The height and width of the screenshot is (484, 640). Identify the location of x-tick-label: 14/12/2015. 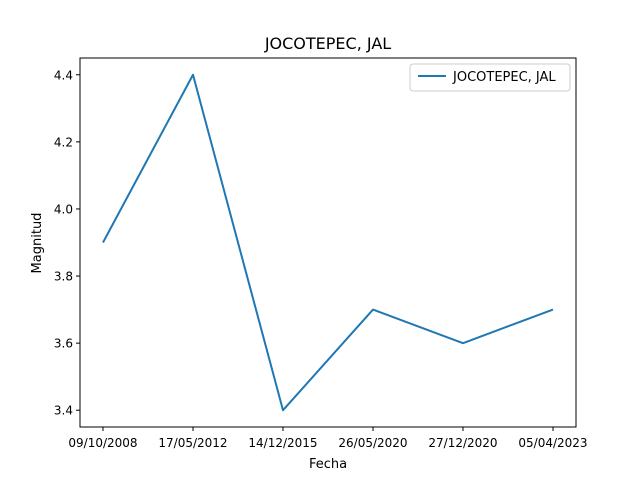
(282, 443).